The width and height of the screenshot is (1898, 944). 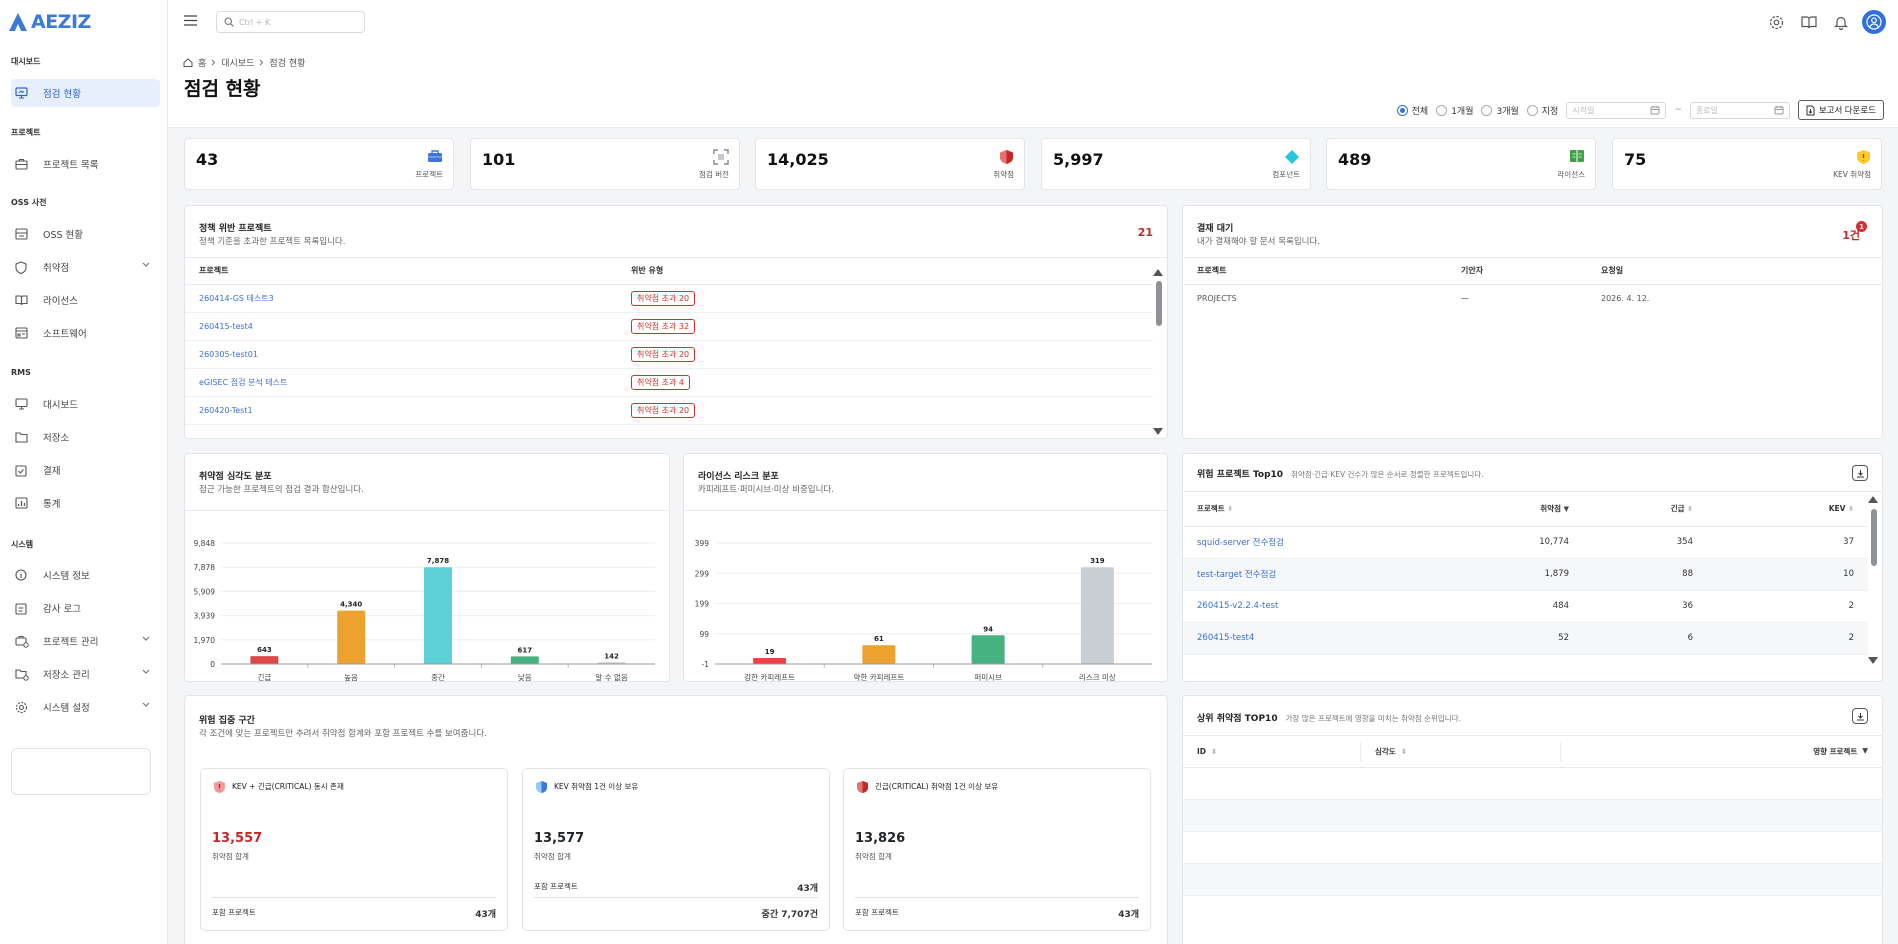 What do you see at coordinates (669, 326) in the screenshot?
I see `table-row: 260415-test4 취약점 초과 32` at bounding box center [669, 326].